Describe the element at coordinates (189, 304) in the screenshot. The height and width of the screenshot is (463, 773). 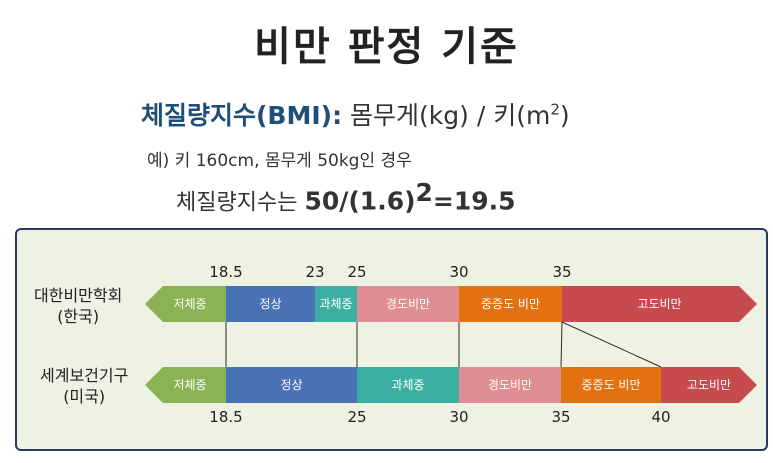
I see `korea-segment-label-0: 저체중` at that location.